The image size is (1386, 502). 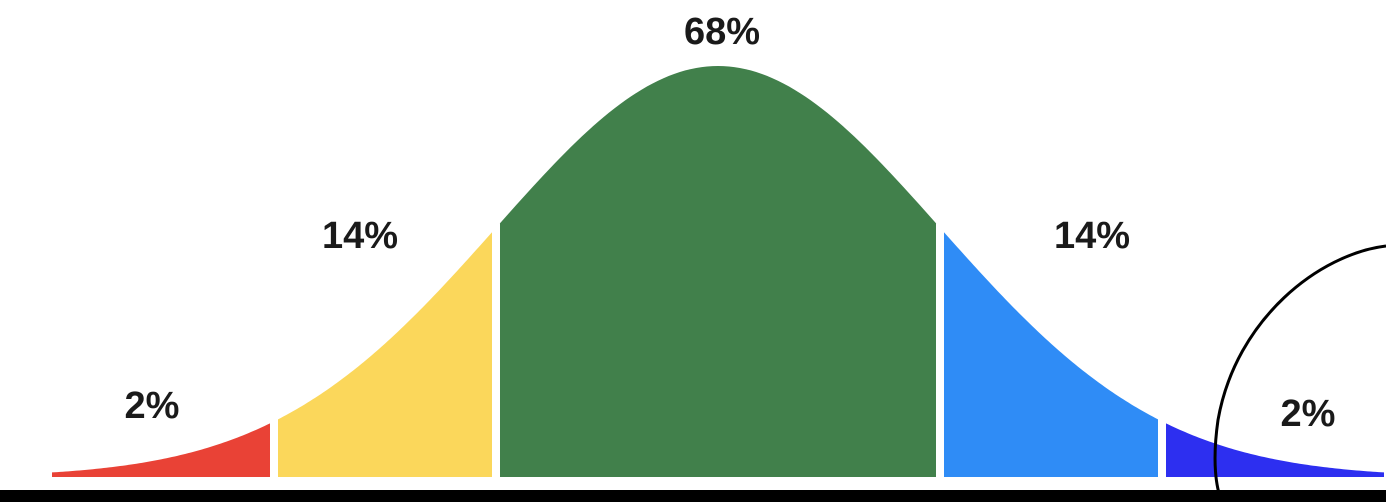 What do you see at coordinates (1275, 450) in the screenshot?
I see `segment-far-right` at bounding box center [1275, 450].